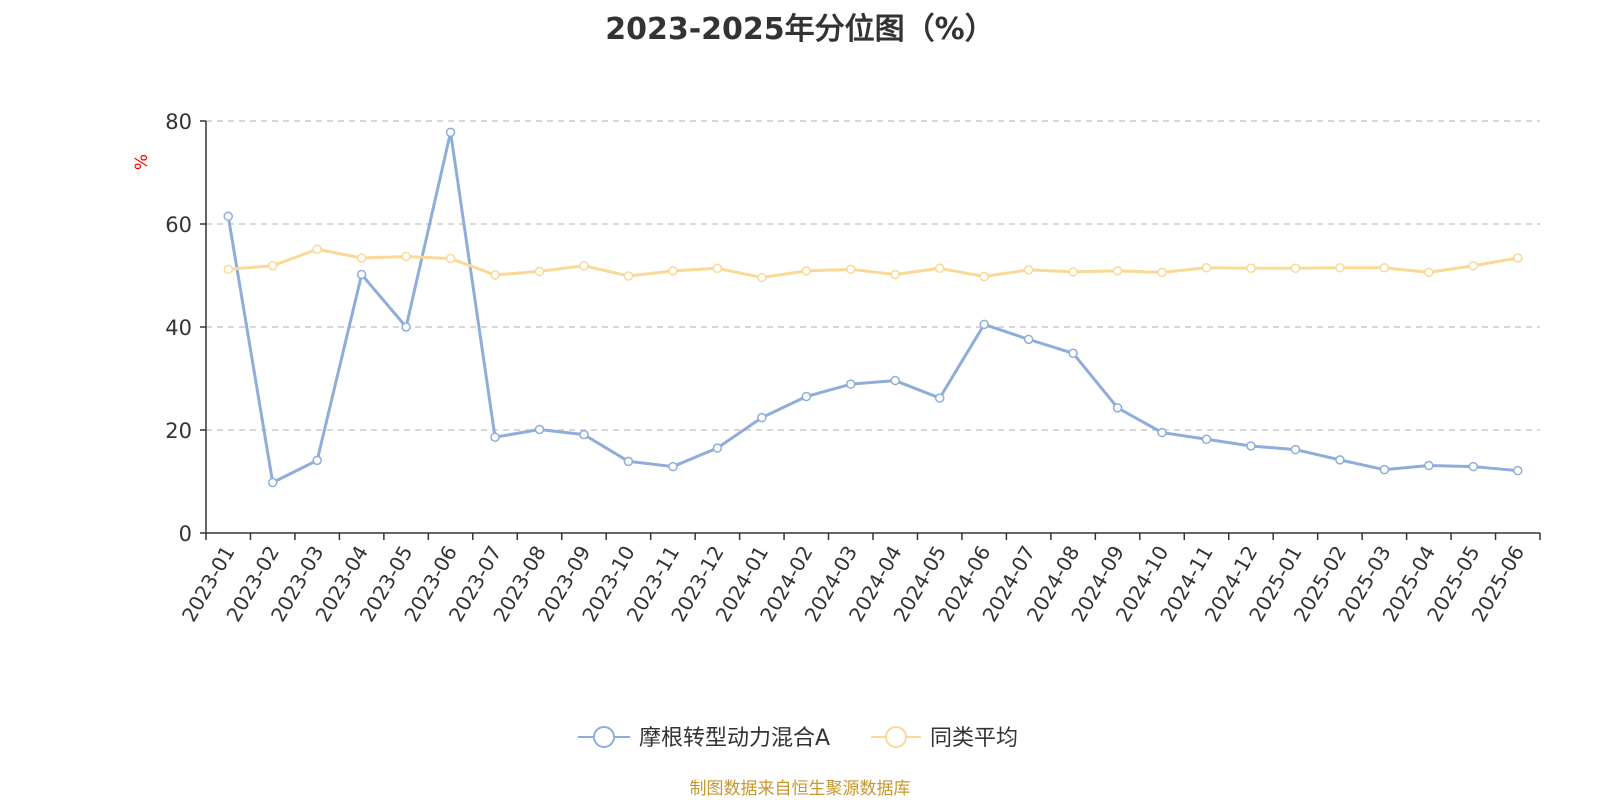  I want to click on y-tick-label: 20, so click(178, 431).